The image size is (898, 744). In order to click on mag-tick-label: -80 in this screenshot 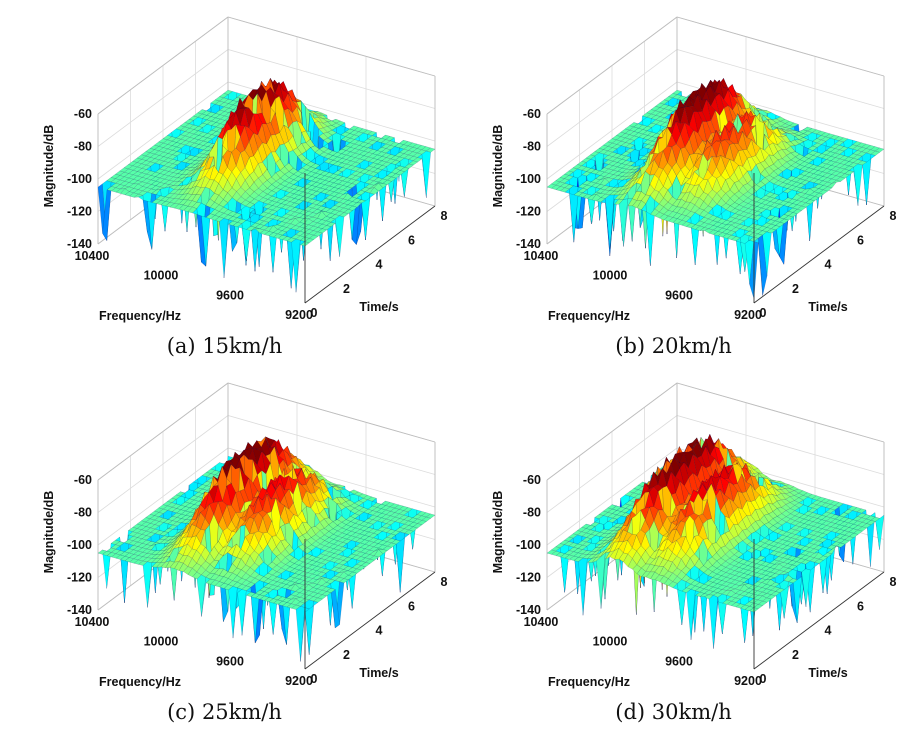, I will do `click(83, 147)`.